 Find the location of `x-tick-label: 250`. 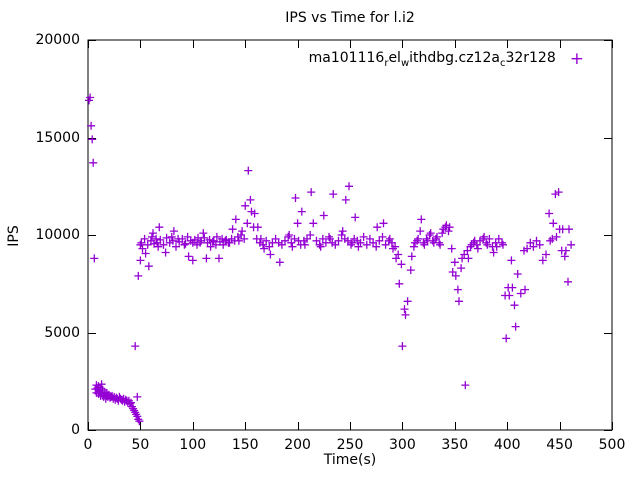

x-tick-label: 250 is located at coordinates (350, 445).